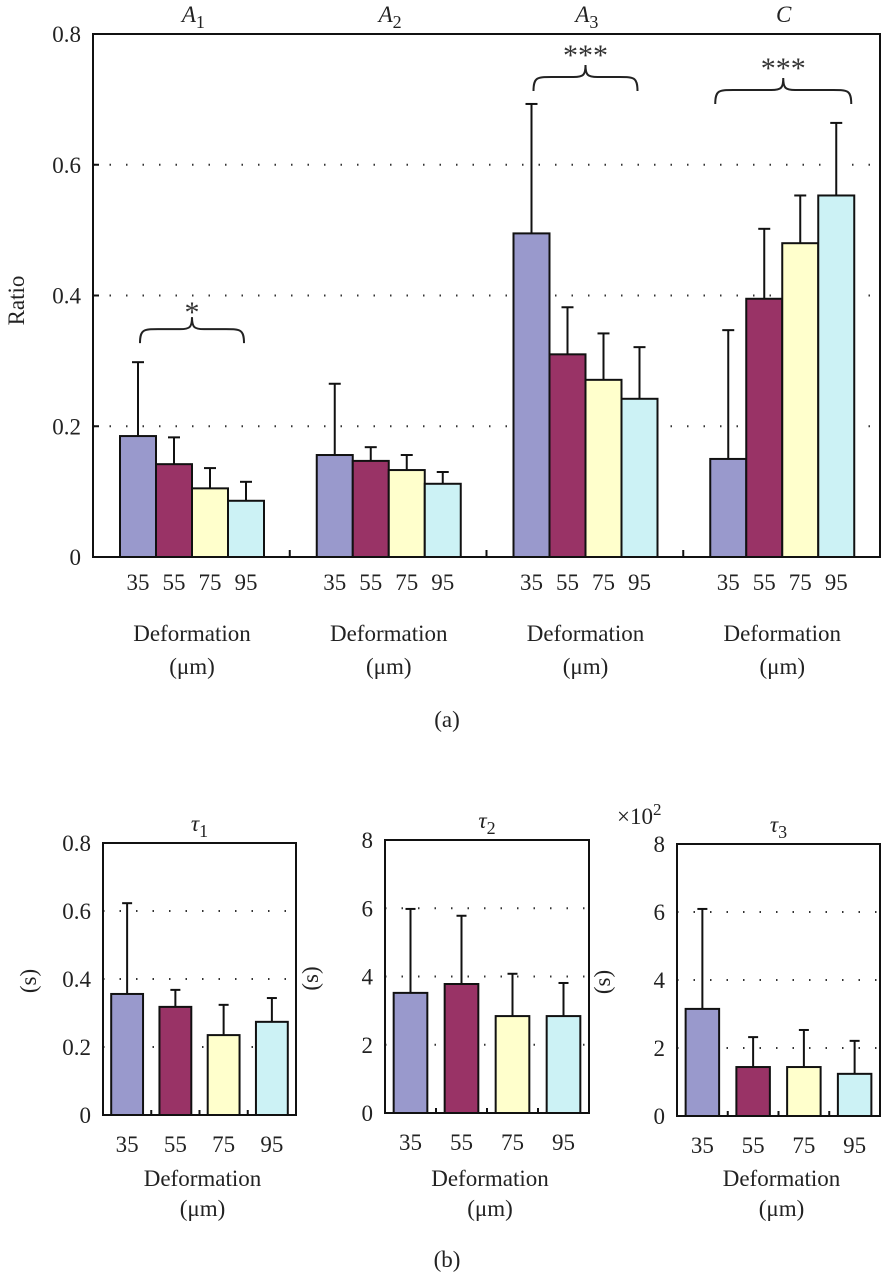 This screenshot has width=893, height=1280. I want to click on group-title-sub: 2, so click(397, 22).